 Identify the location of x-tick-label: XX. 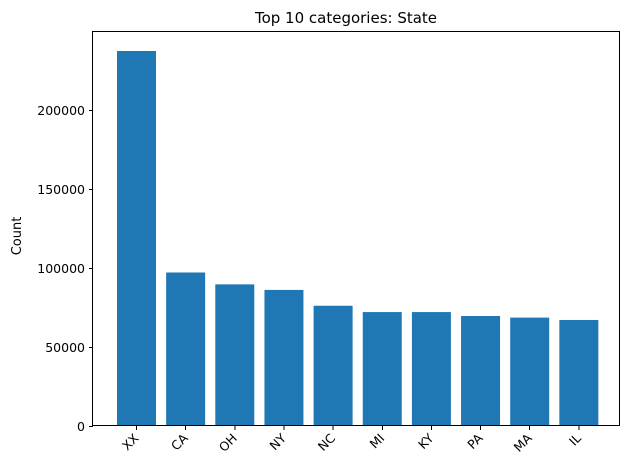
(130, 441).